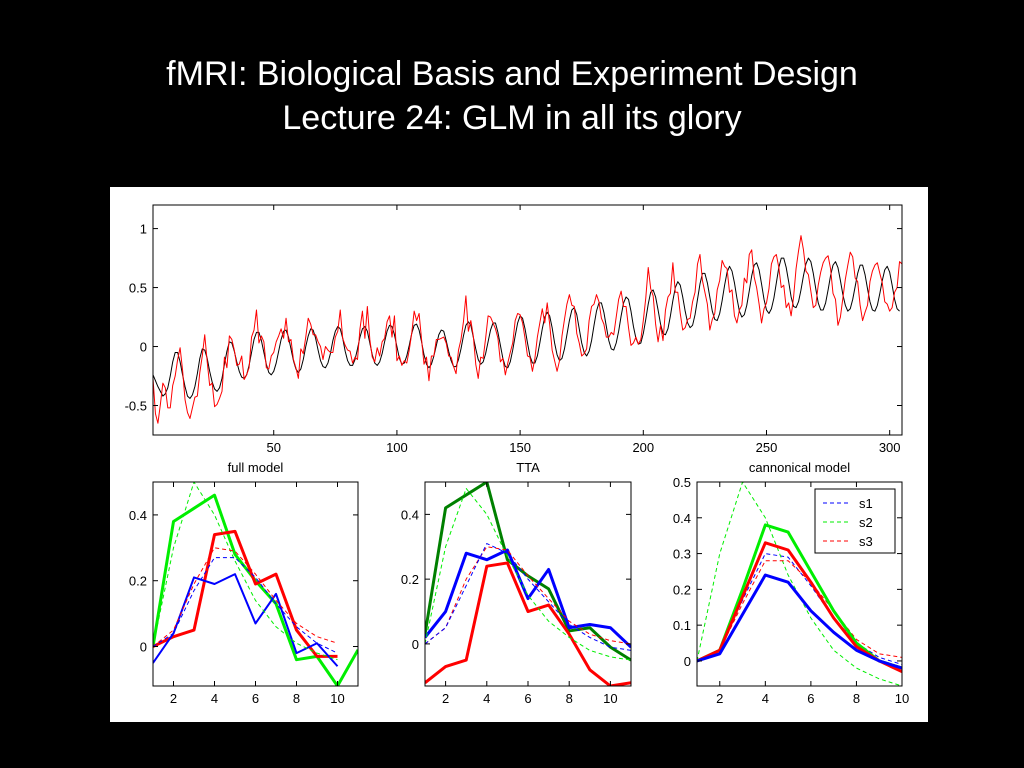 The height and width of the screenshot is (768, 1024). I want to click on chart-1-y-tick-label: 1, so click(143, 229).